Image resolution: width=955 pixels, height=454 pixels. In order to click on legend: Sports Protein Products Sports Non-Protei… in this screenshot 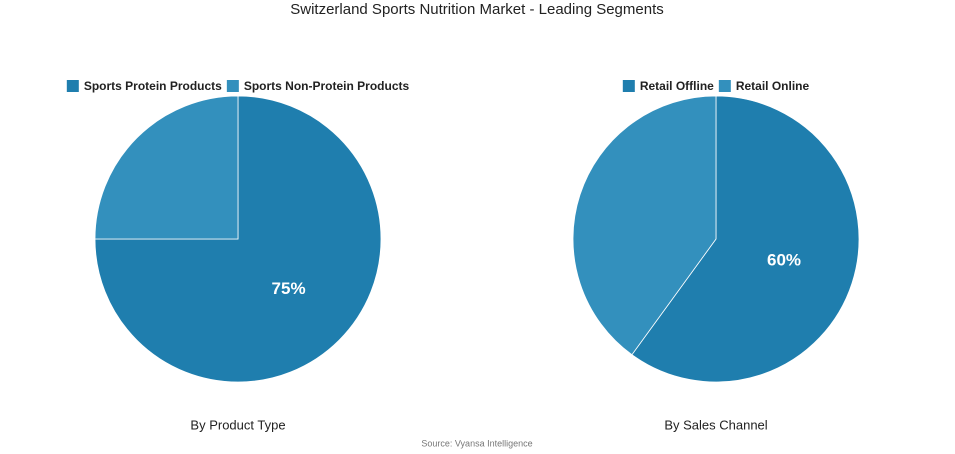, I will do `click(238, 86)`.